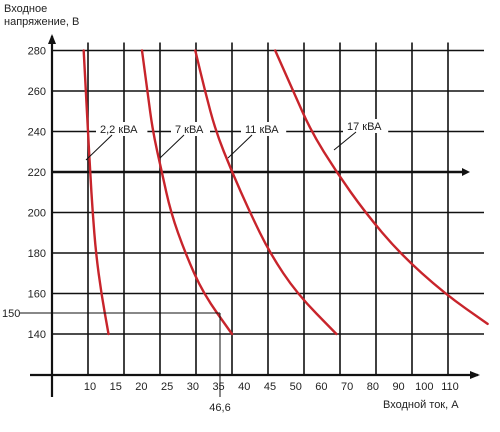 The width and height of the screenshot is (500, 432). Describe the element at coordinates (424, 387) in the screenshot. I see `x-tick-label: 100` at that location.